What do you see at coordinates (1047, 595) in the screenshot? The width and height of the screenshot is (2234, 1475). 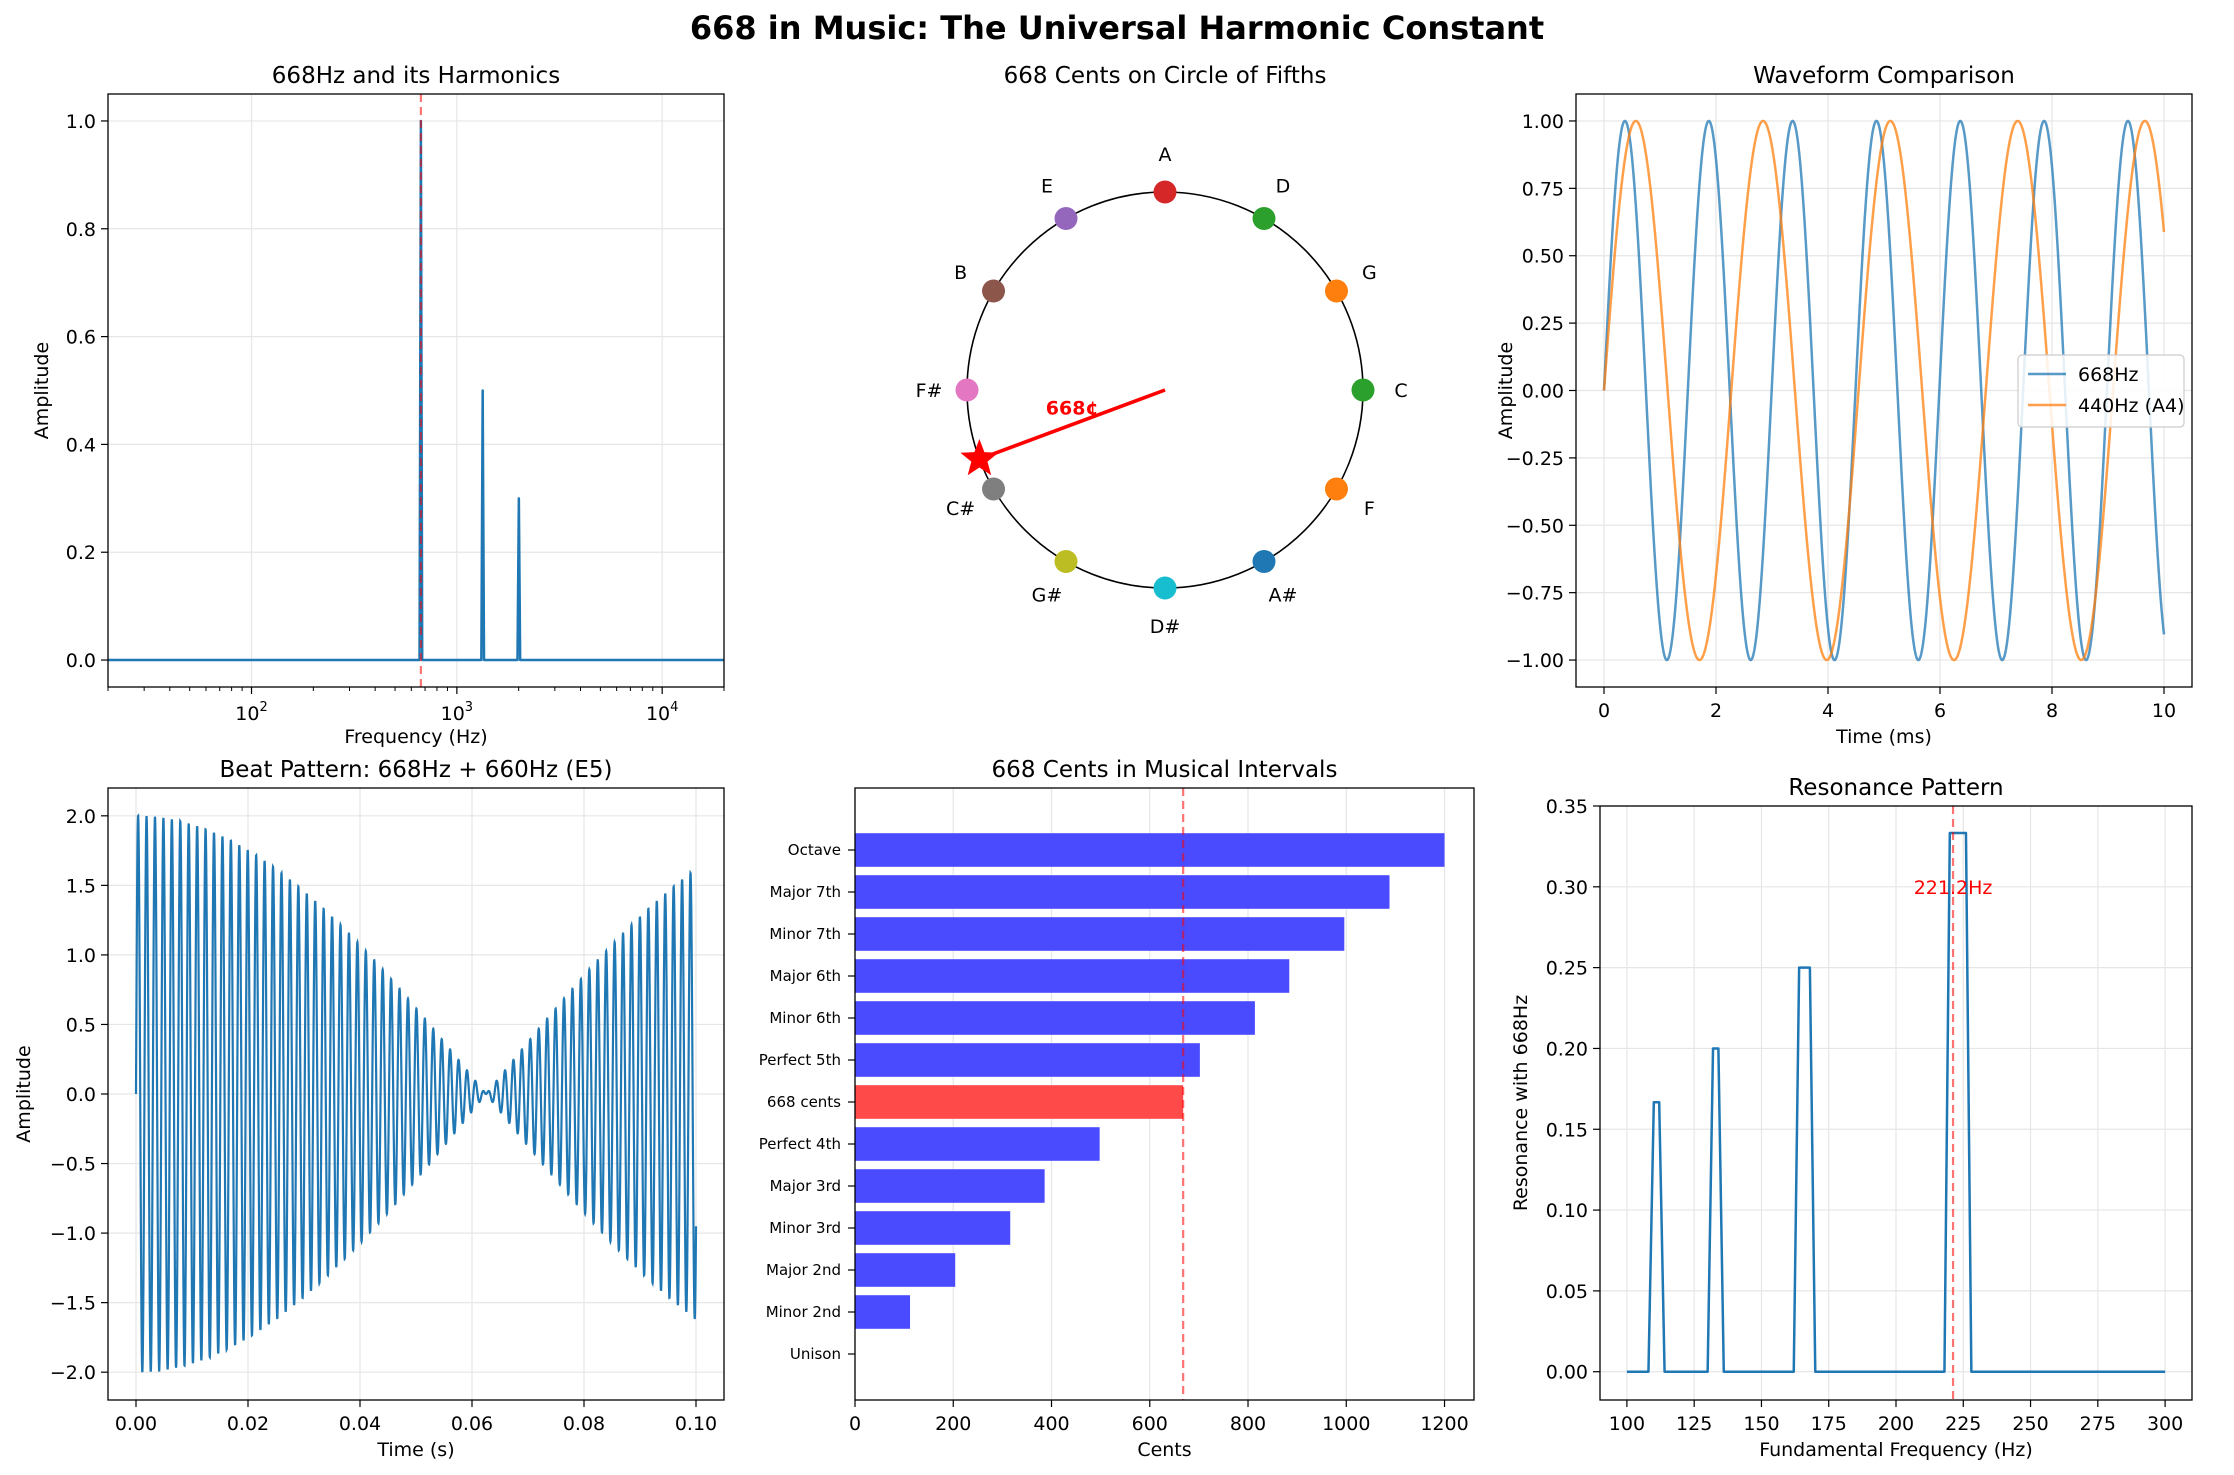 I see `note-label-G#: G#` at bounding box center [1047, 595].